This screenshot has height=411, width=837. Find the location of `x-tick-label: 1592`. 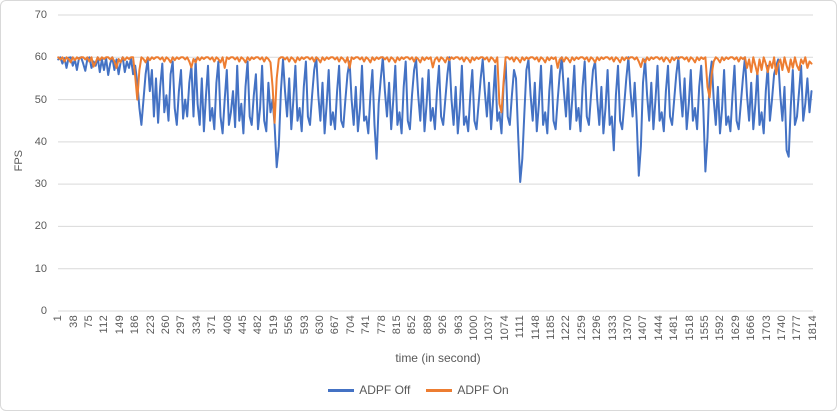

x-tick-label: 1592 is located at coordinates (720, 328).